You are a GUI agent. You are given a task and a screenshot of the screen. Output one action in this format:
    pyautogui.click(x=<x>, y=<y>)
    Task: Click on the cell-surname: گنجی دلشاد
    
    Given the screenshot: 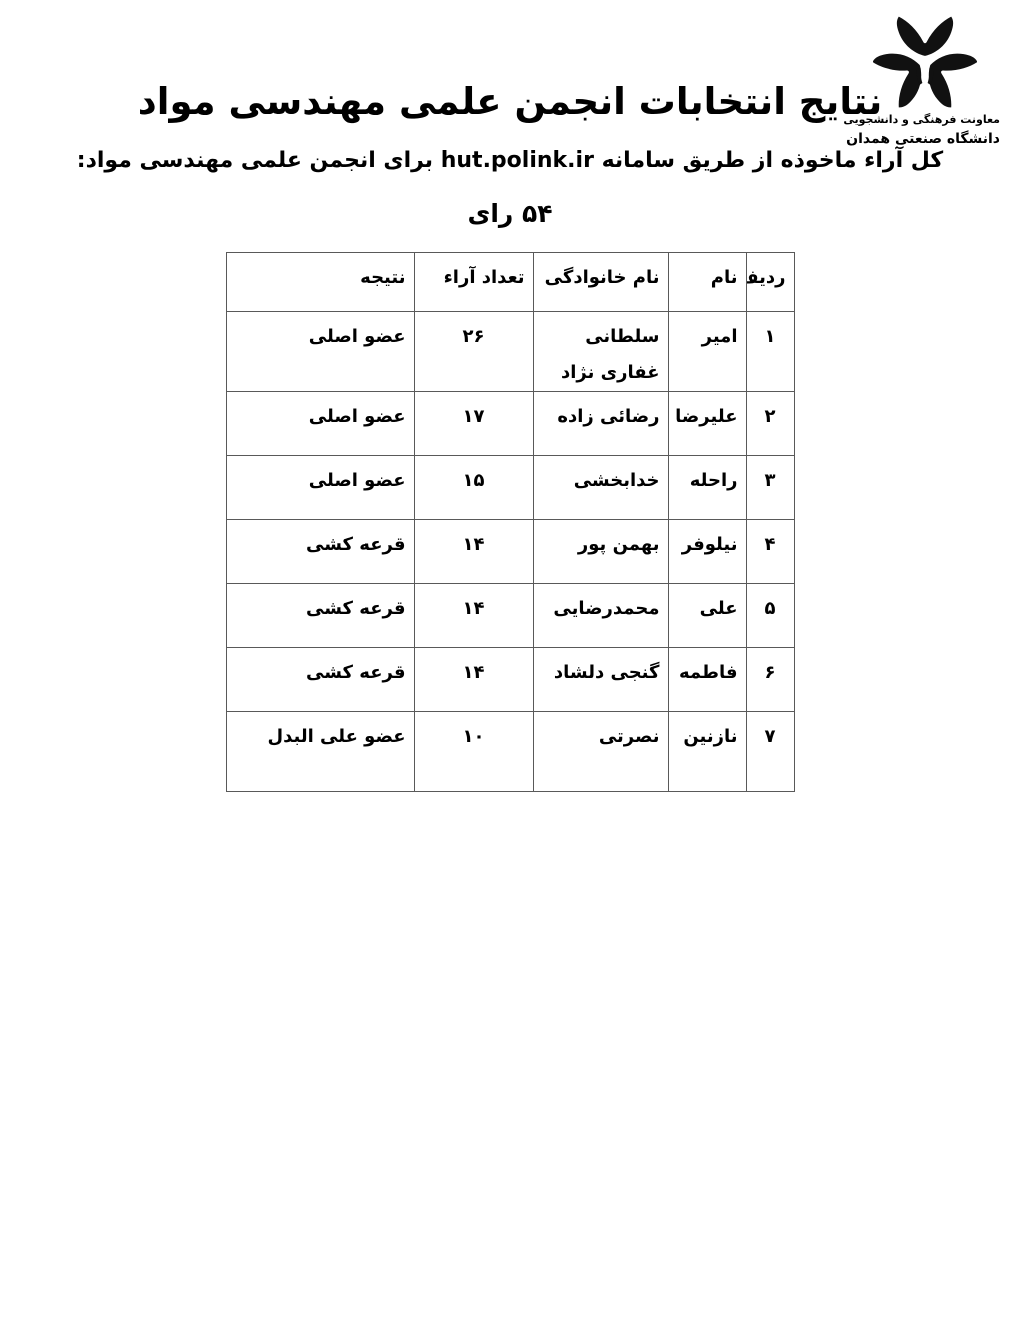 What is the action you would take?
    pyautogui.click(x=600, y=679)
    